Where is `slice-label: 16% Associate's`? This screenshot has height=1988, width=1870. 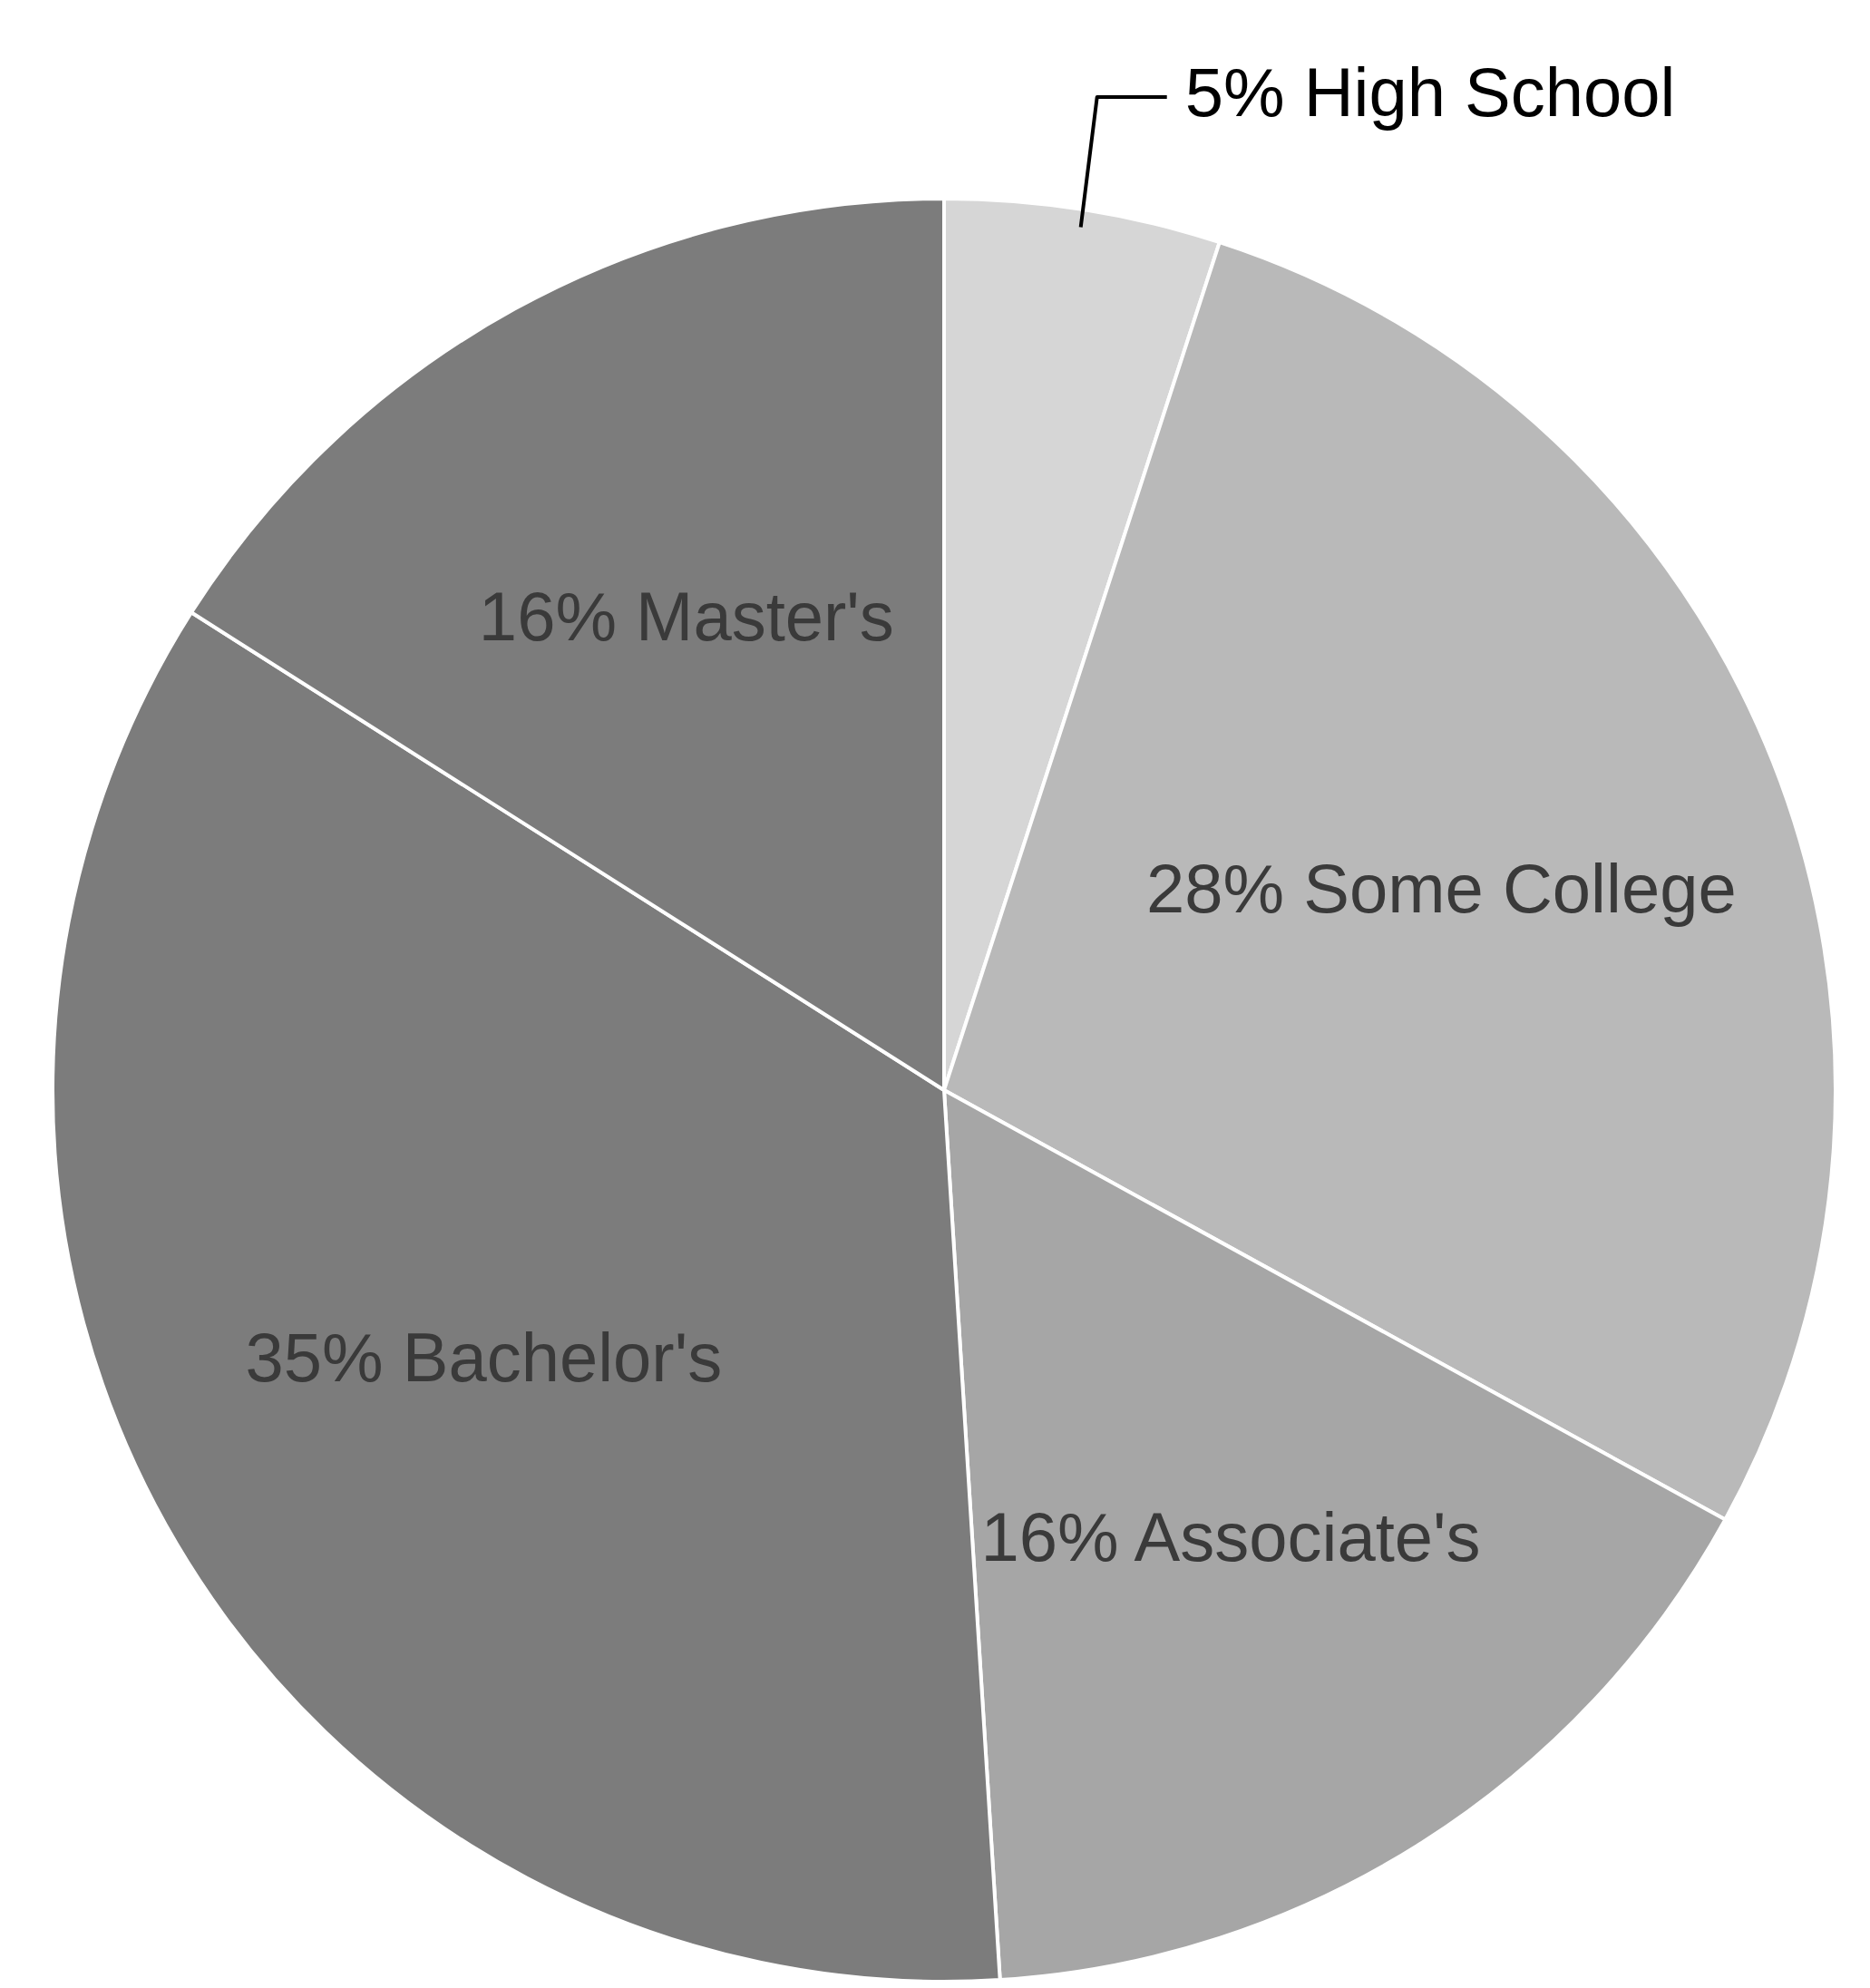
slice-label: 16% Associate's is located at coordinates (1231, 1536).